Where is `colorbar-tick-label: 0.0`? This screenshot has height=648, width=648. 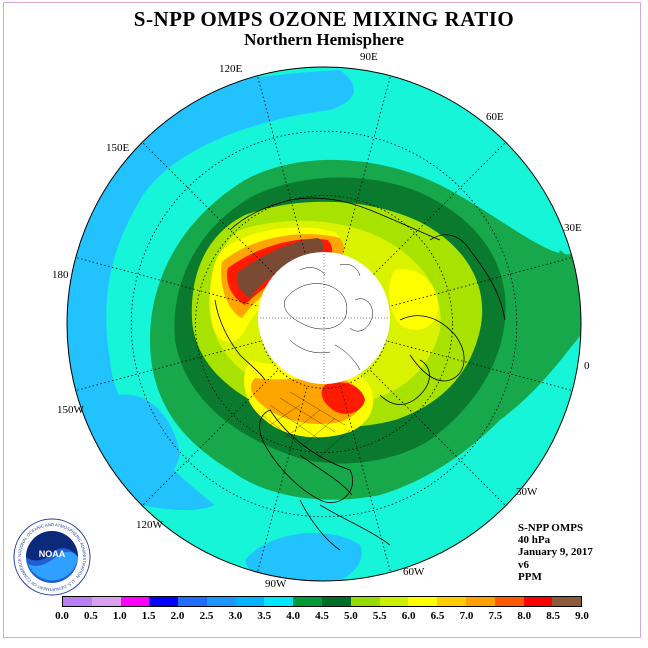 colorbar-tick-label: 0.0 is located at coordinates (62, 616).